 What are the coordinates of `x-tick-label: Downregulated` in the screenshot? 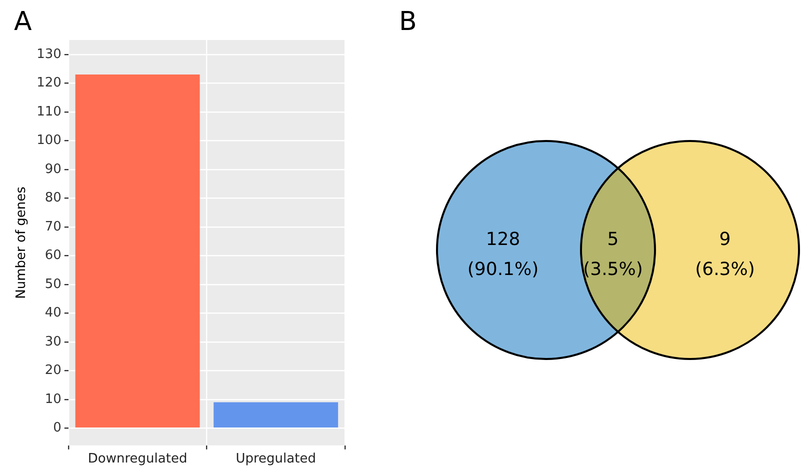 It's located at (138, 459).